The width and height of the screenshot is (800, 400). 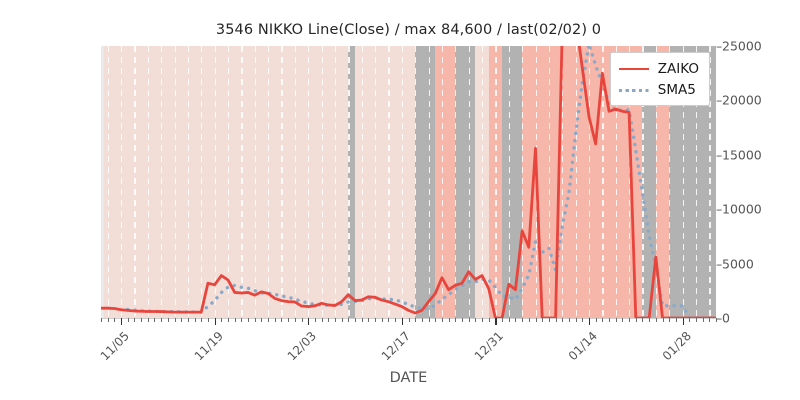 What do you see at coordinates (115, 346) in the screenshot?
I see `x-tick-label: 11/05` at bounding box center [115, 346].